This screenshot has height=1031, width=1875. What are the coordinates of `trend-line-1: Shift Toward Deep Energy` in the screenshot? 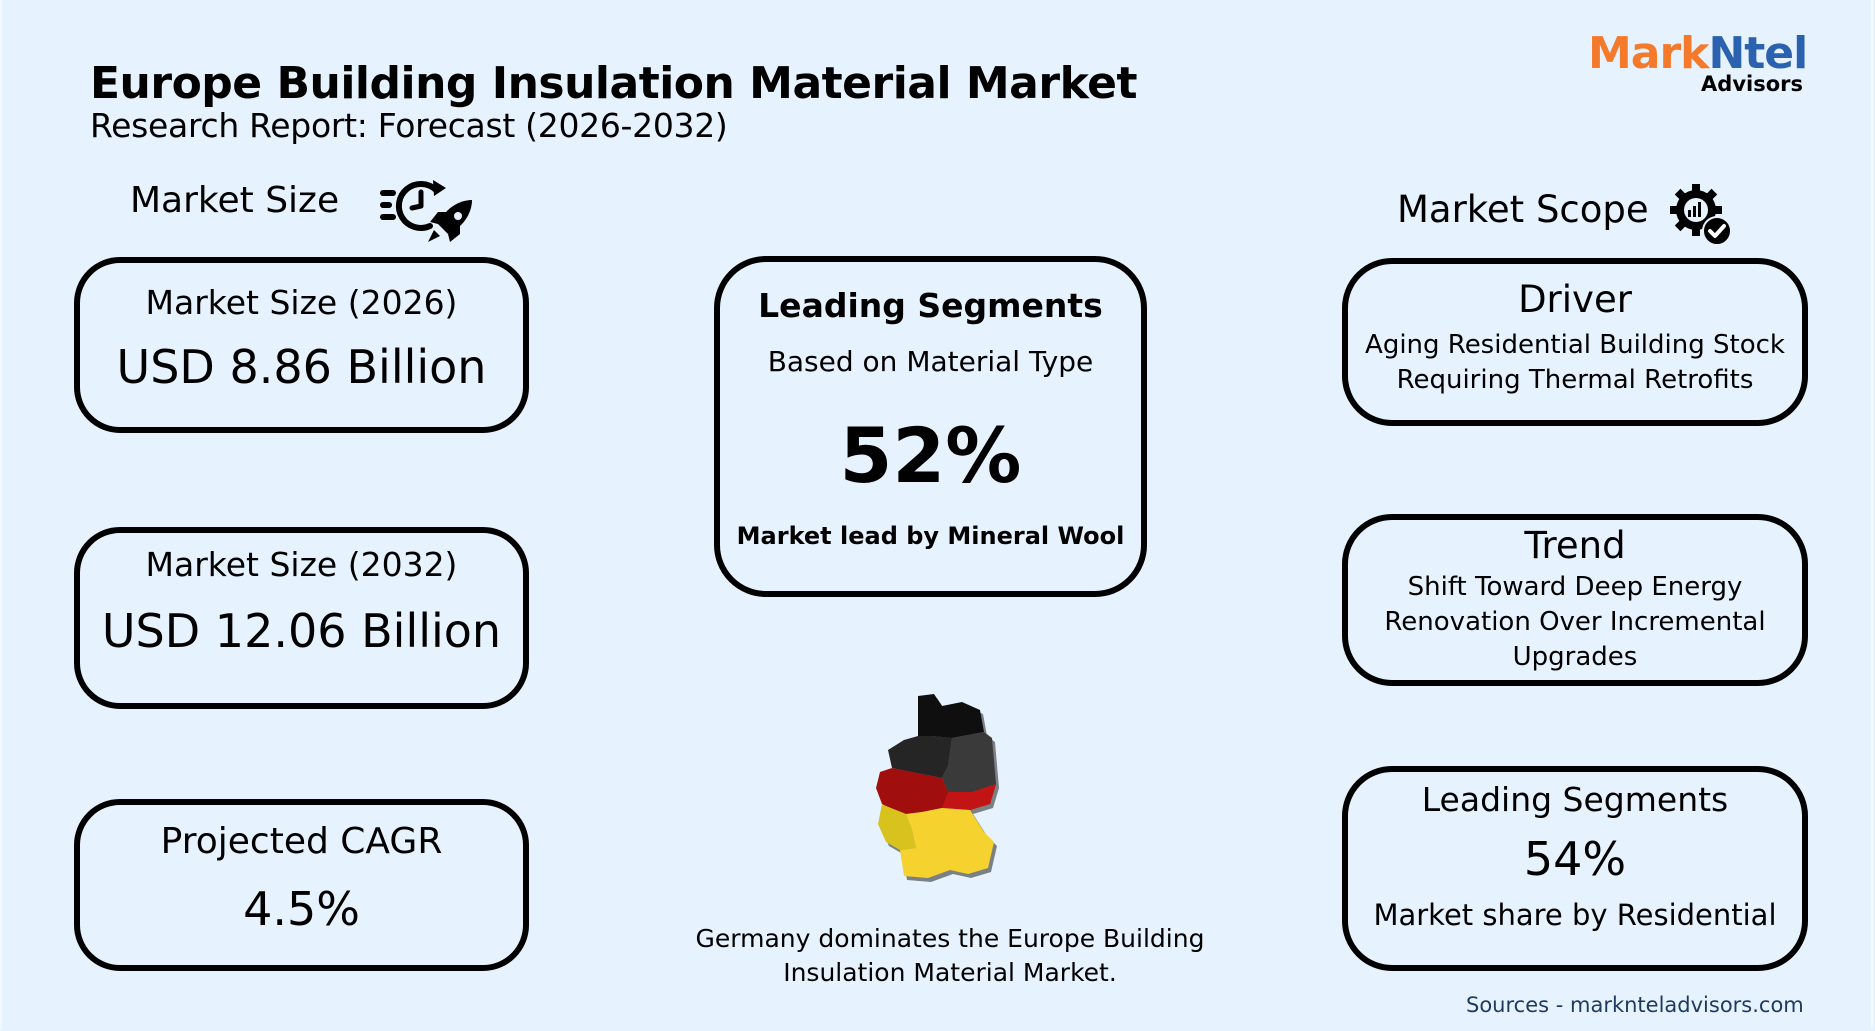 It's located at (1575, 587).